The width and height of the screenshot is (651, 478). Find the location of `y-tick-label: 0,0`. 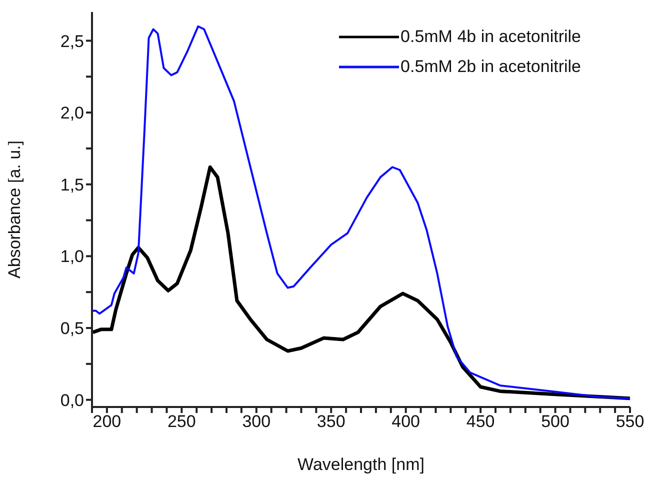

y-tick-label: 0,0 is located at coordinates (72, 400).